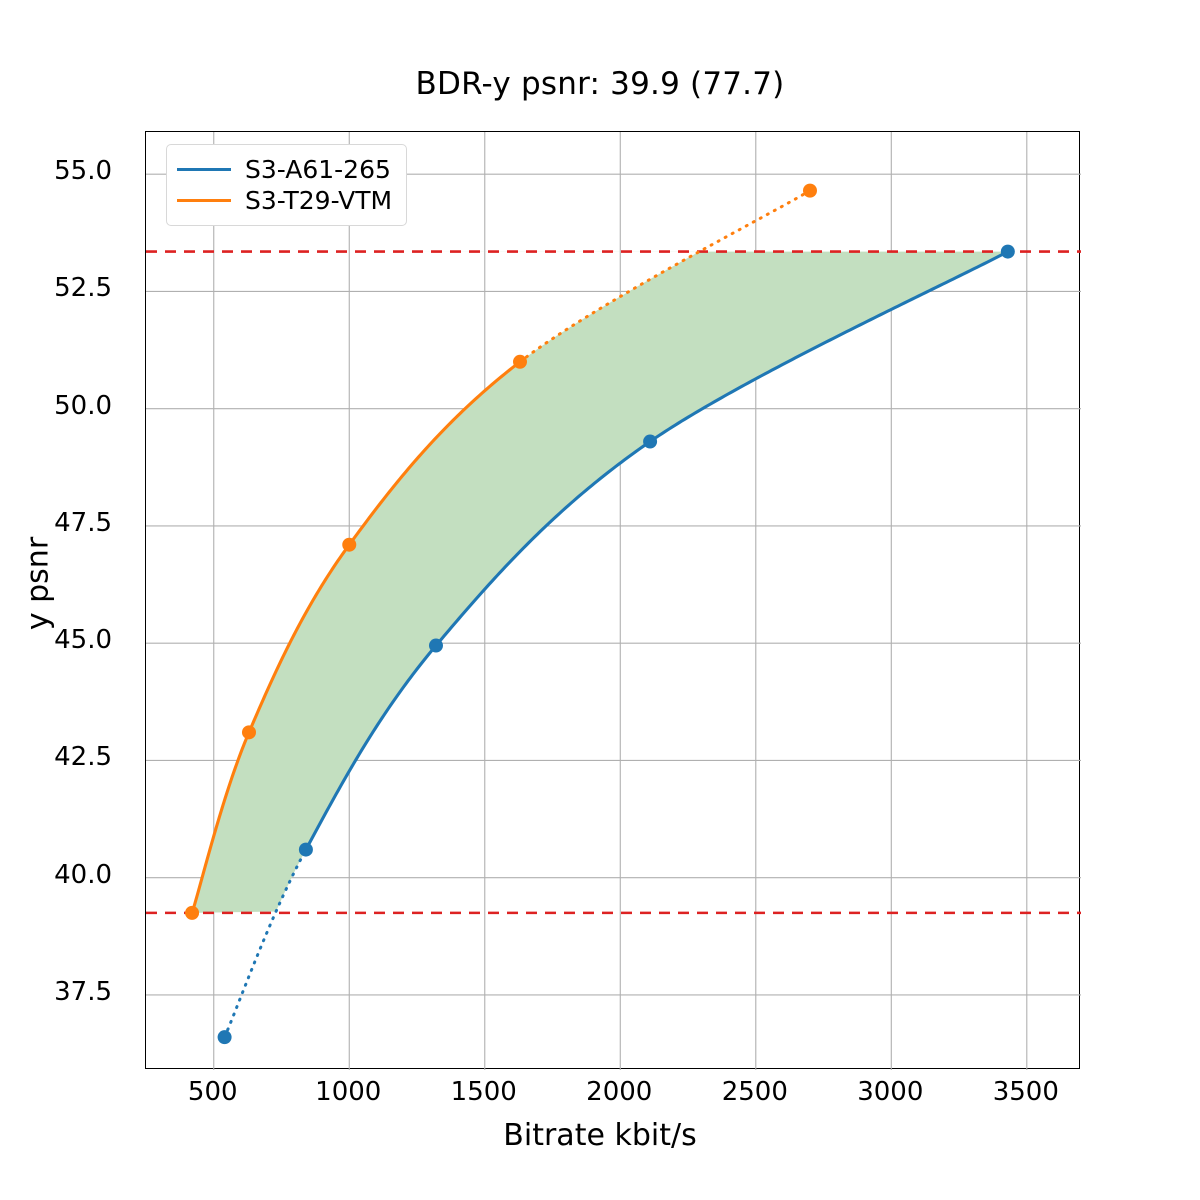 This screenshot has width=1200, height=1200. What do you see at coordinates (83, 405) in the screenshot?
I see `y-tick-label: 50.0` at bounding box center [83, 405].